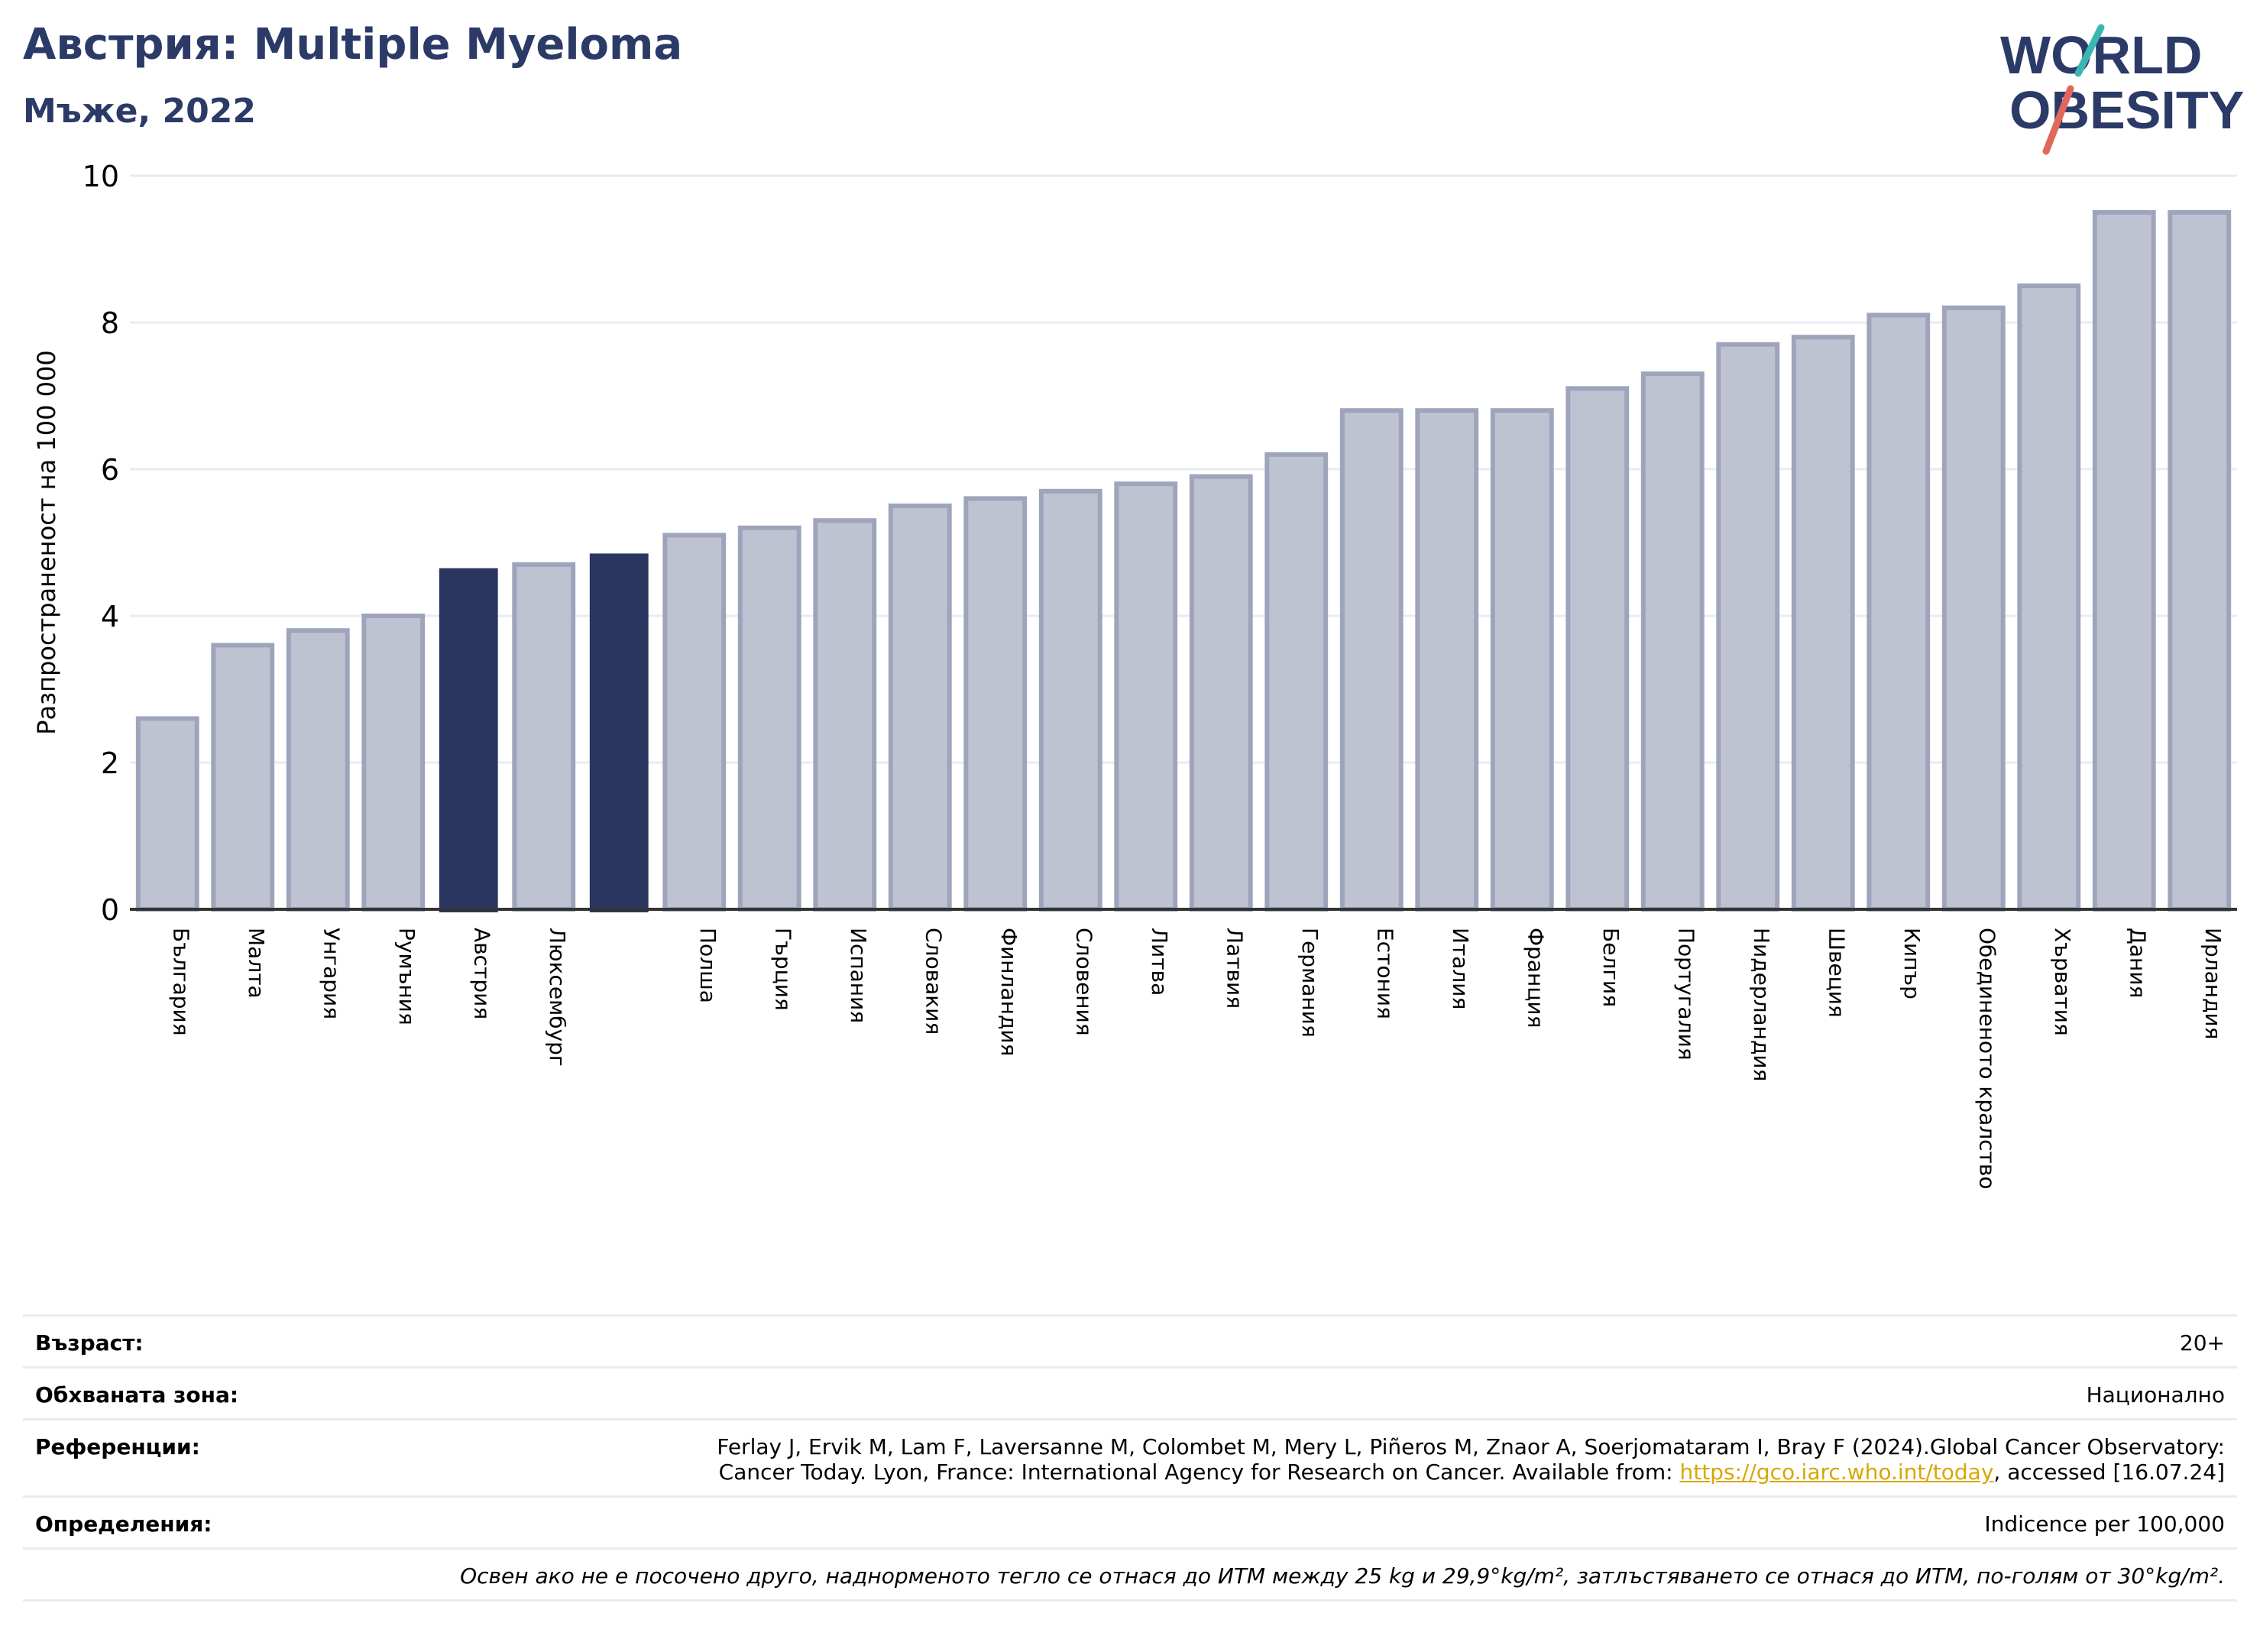 The height and width of the screenshot is (1652, 2260). Describe the element at coordinates (2126, 110) in the screenshot. I see `logo-text-obesity: OBESITY` at that location.